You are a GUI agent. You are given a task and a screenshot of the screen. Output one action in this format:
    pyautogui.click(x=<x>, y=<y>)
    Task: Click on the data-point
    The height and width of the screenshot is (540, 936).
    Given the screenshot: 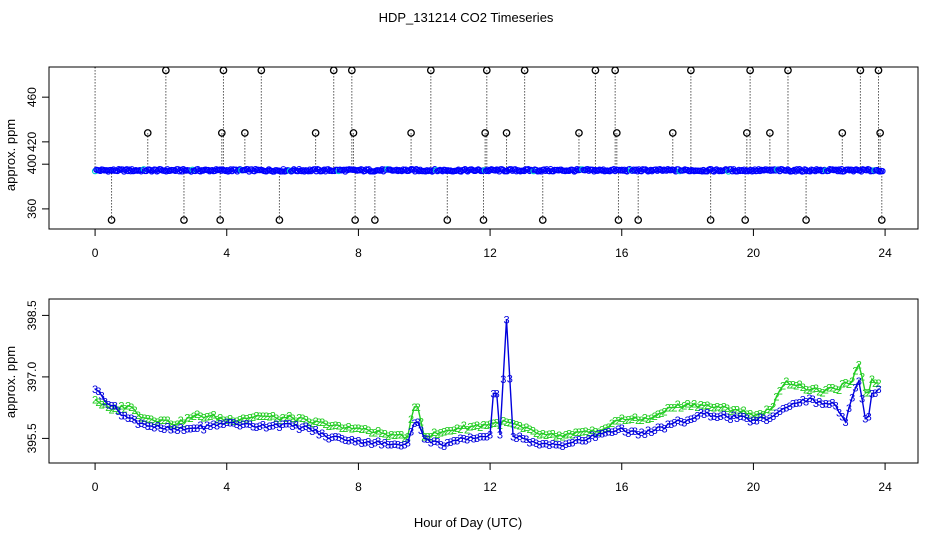 What is the action you would take?
    pyautogui.click(x=308, y=171)
    